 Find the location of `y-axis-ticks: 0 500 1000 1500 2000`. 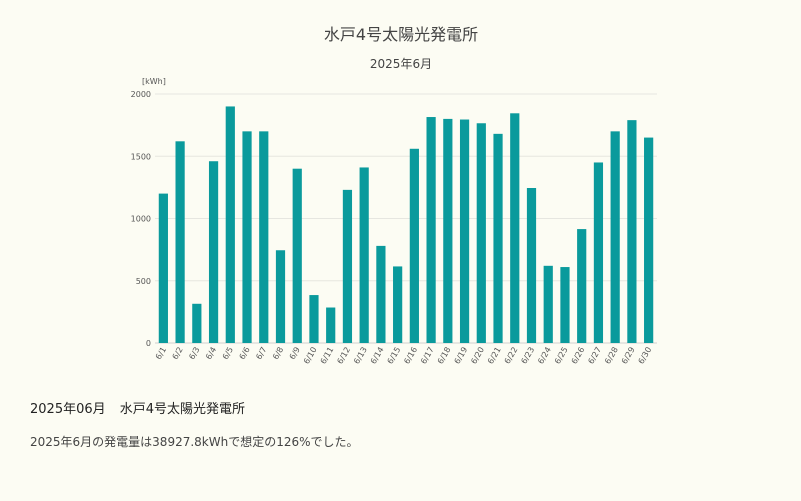

y-axis-ticks: 0 500 1000 1500 2000 is located at coordinates (141, 219).